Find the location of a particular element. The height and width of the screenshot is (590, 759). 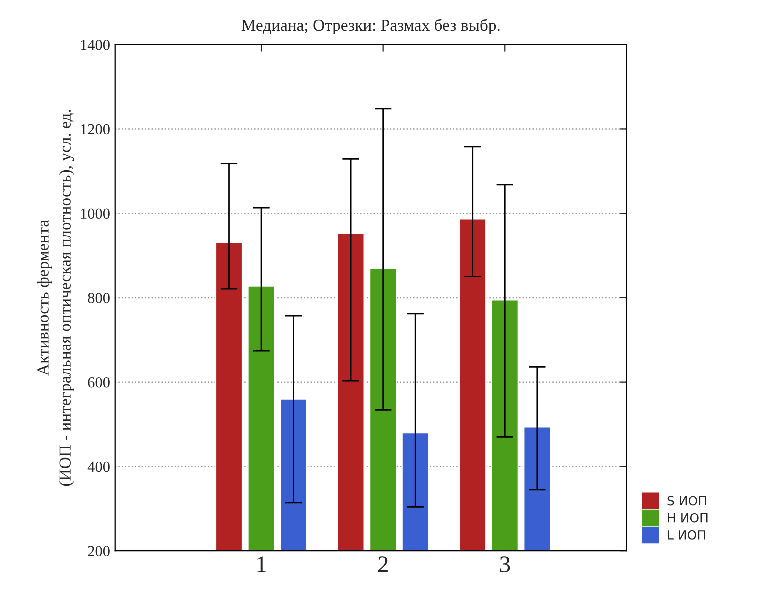

y-tick-label: 1400 is located at coordinates (95, 45).